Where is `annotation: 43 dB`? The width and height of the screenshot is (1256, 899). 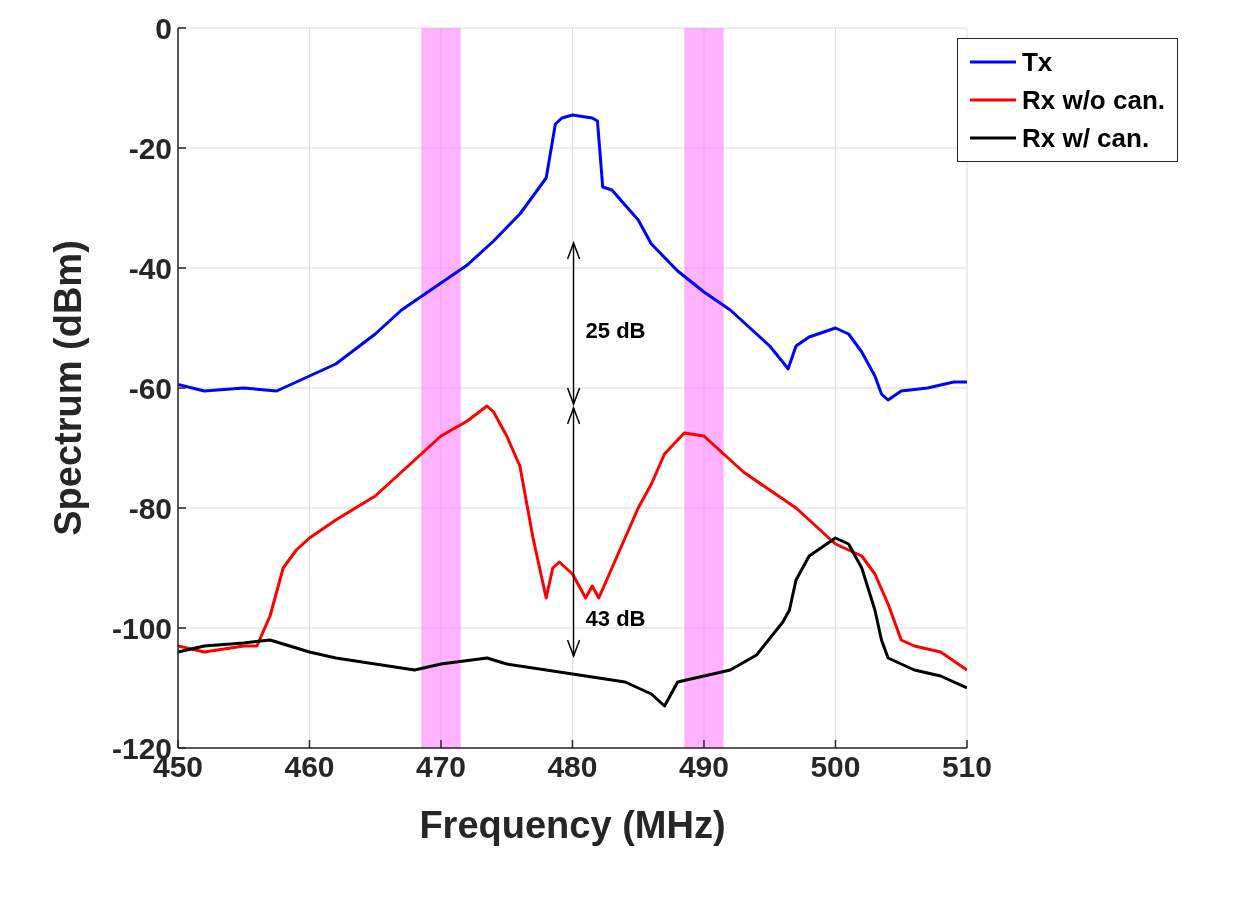 annotation: 43 dB is located at coordinates (615, 619).